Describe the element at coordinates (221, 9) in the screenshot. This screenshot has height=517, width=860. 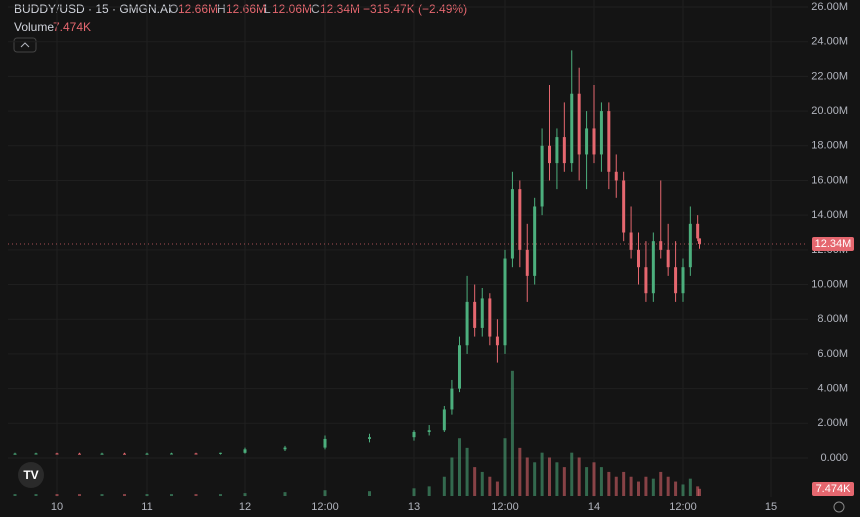
I see `h-key: H` at that location.